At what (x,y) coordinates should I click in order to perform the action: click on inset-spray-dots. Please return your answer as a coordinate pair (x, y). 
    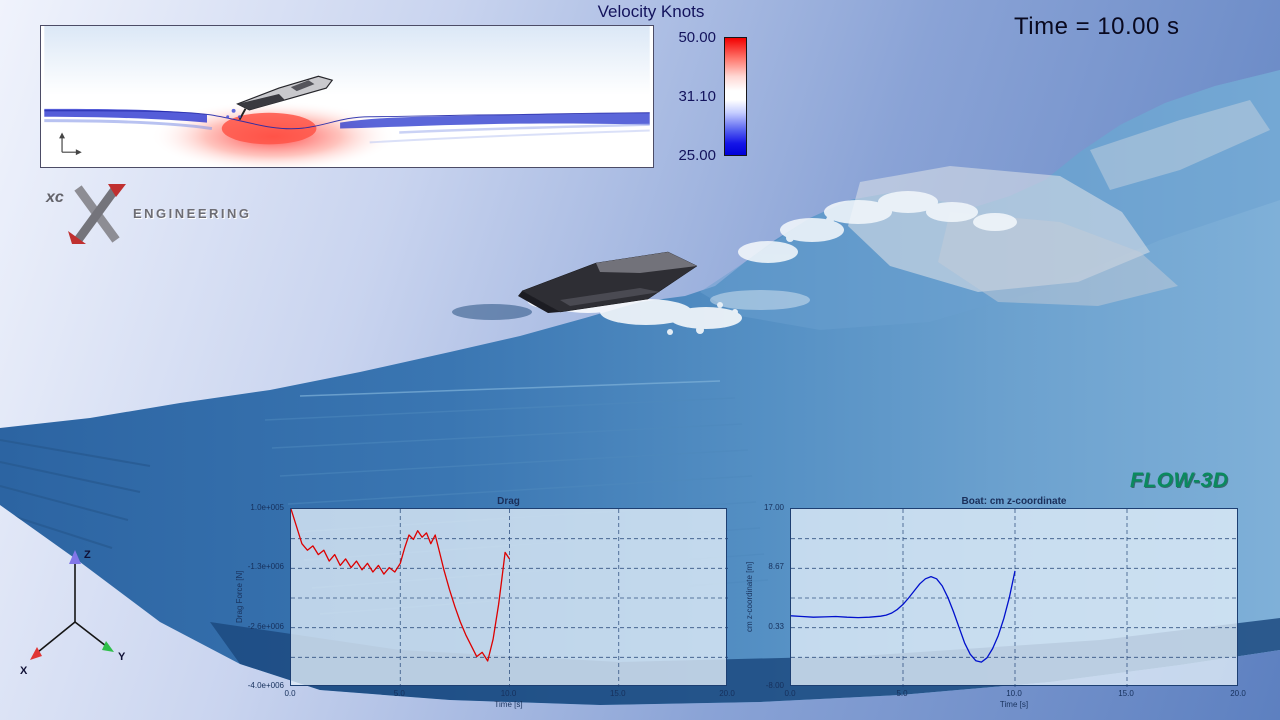
    Looking at the image, I should click on (234, 113).